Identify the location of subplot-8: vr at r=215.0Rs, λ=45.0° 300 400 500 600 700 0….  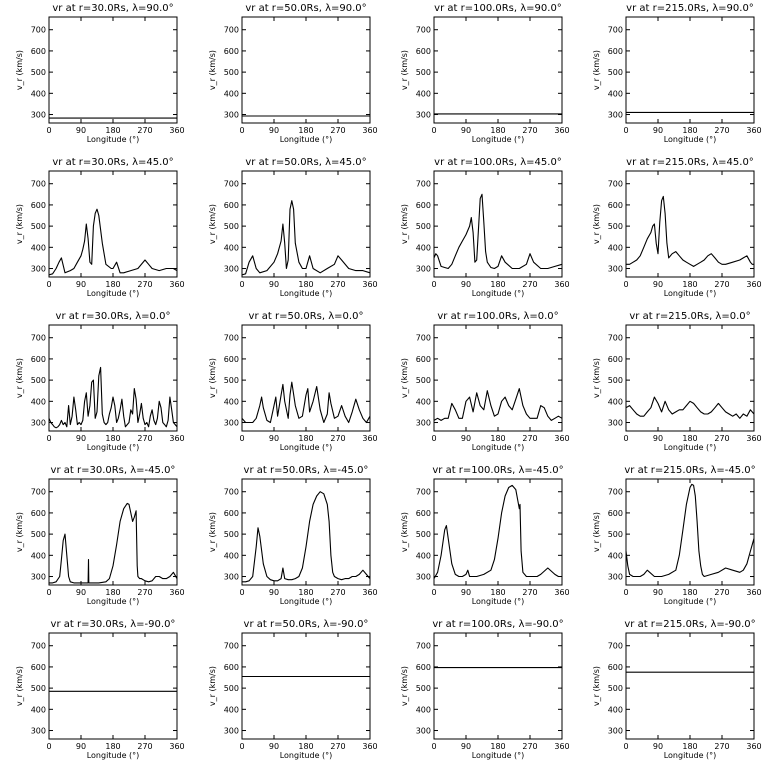
(677, 227).